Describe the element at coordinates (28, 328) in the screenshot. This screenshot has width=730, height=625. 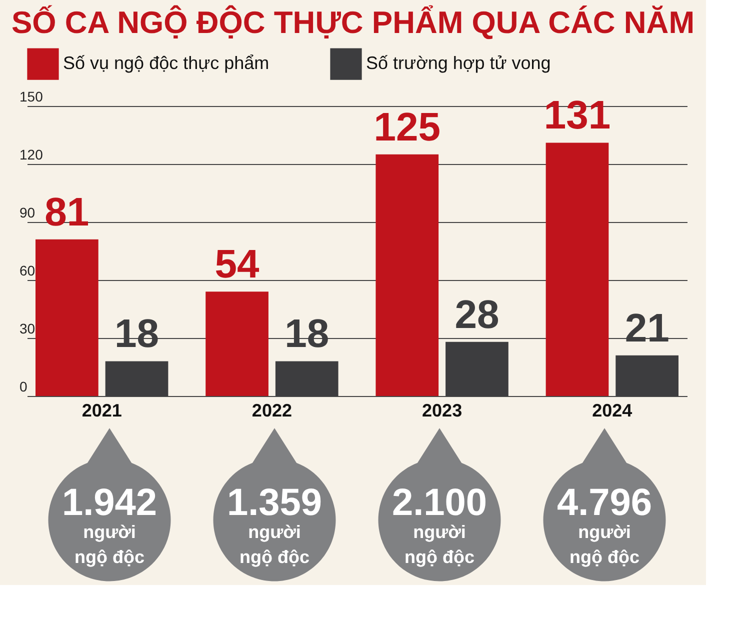
I see `y-tick-label: 30` at that location.